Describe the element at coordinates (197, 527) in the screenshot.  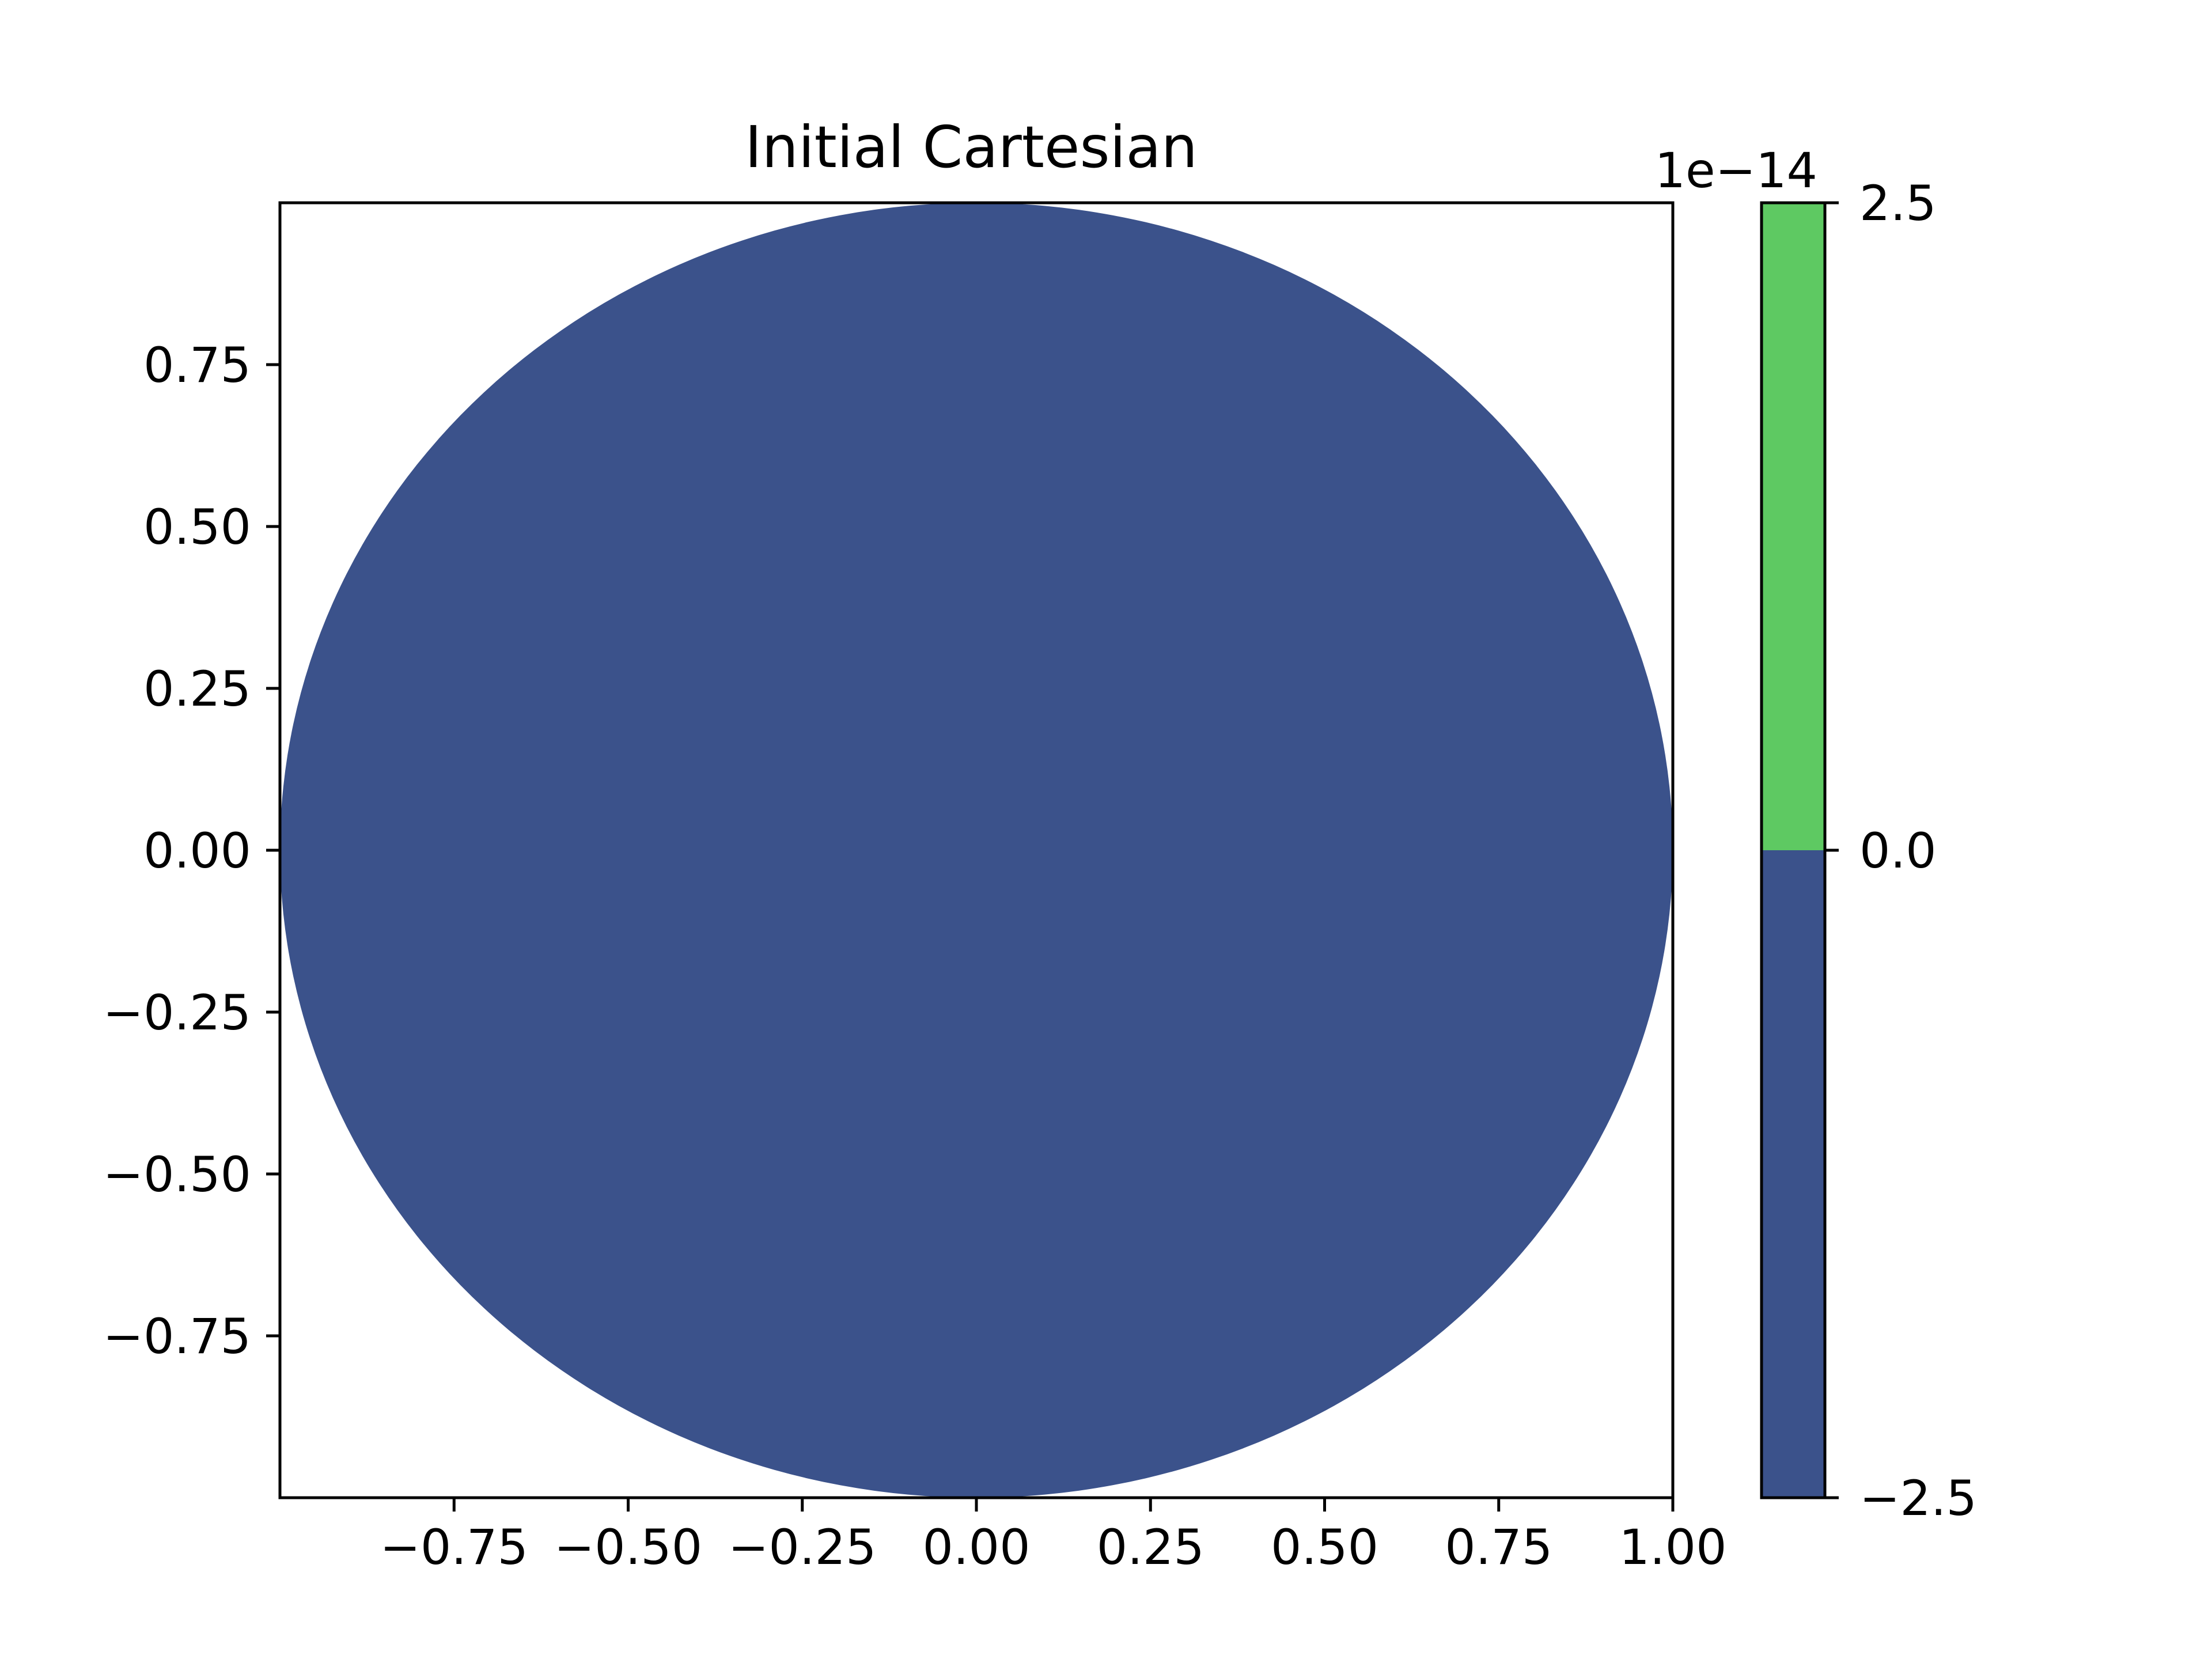
I see `y-tick-label: 0.50` at that location.